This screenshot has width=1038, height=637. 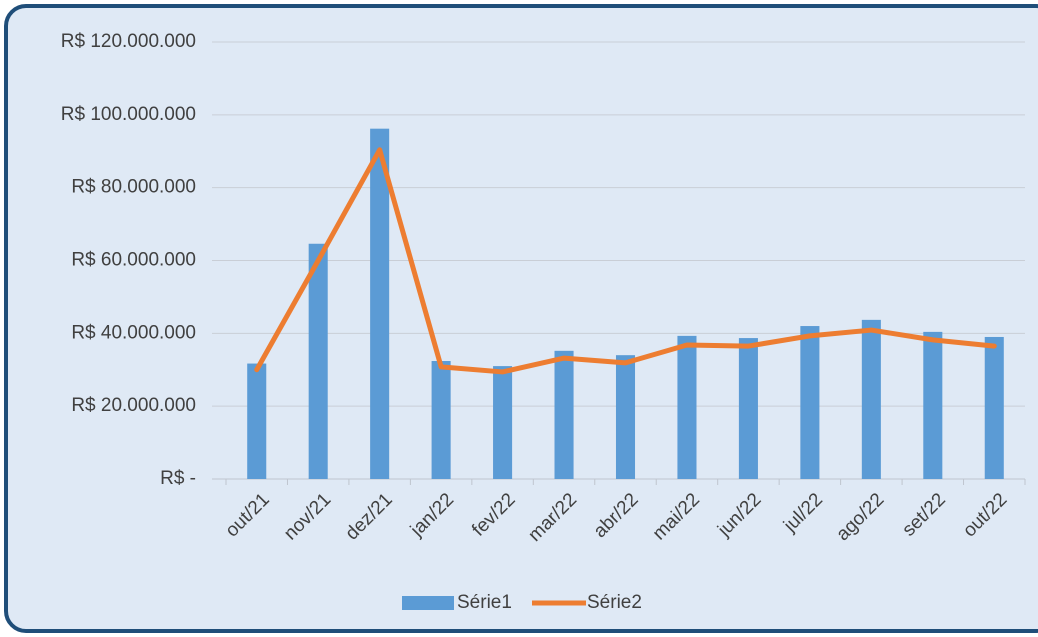 I want to click on y-tick-label: R$ 100.000.000, so click(x=128, y=114).